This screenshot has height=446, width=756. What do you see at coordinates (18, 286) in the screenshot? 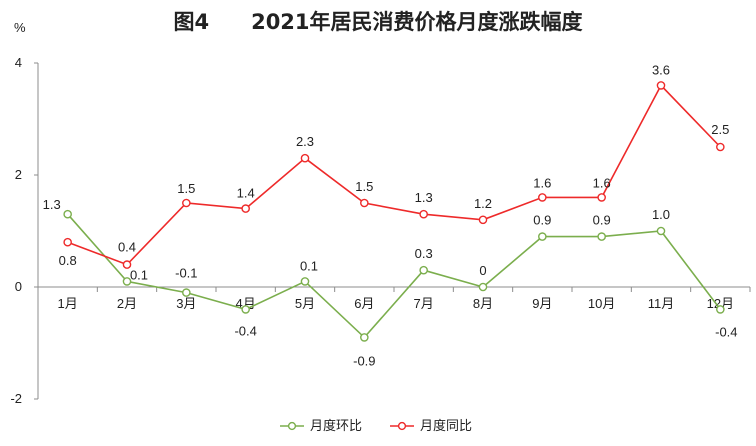
I see `y-tick-label: 0` at bounding box center [18, 286].